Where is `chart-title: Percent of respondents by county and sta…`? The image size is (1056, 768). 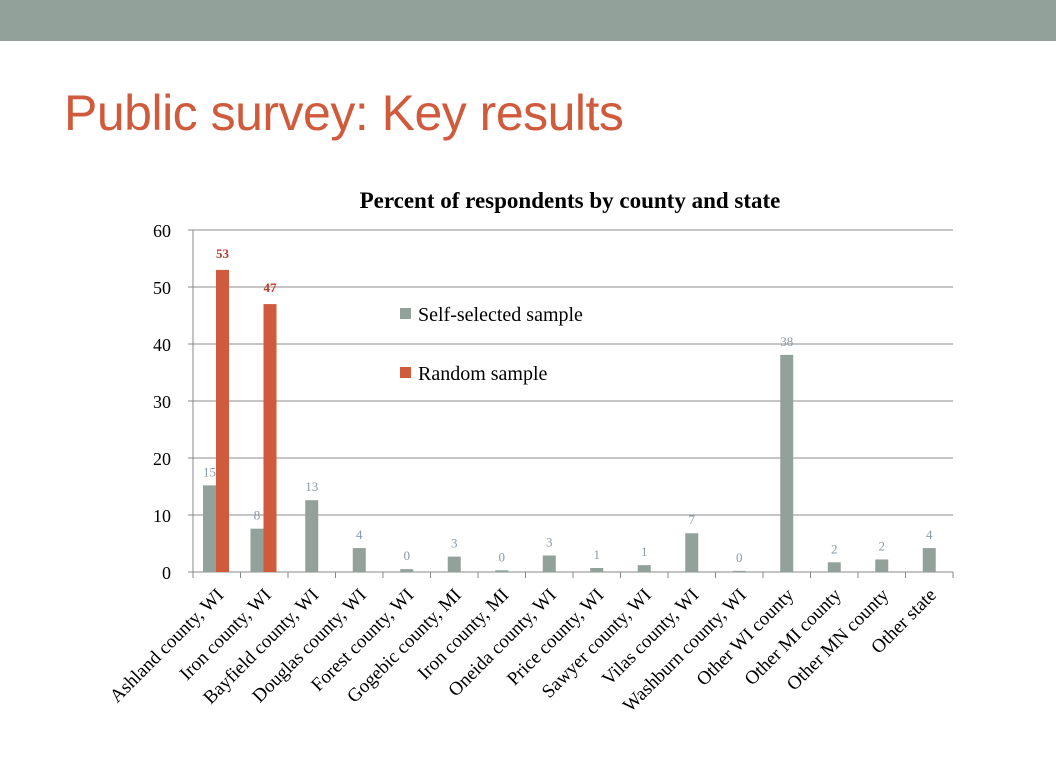
chart-title: Percent of respondents by county and sta… is located at coordinates (570, 200).